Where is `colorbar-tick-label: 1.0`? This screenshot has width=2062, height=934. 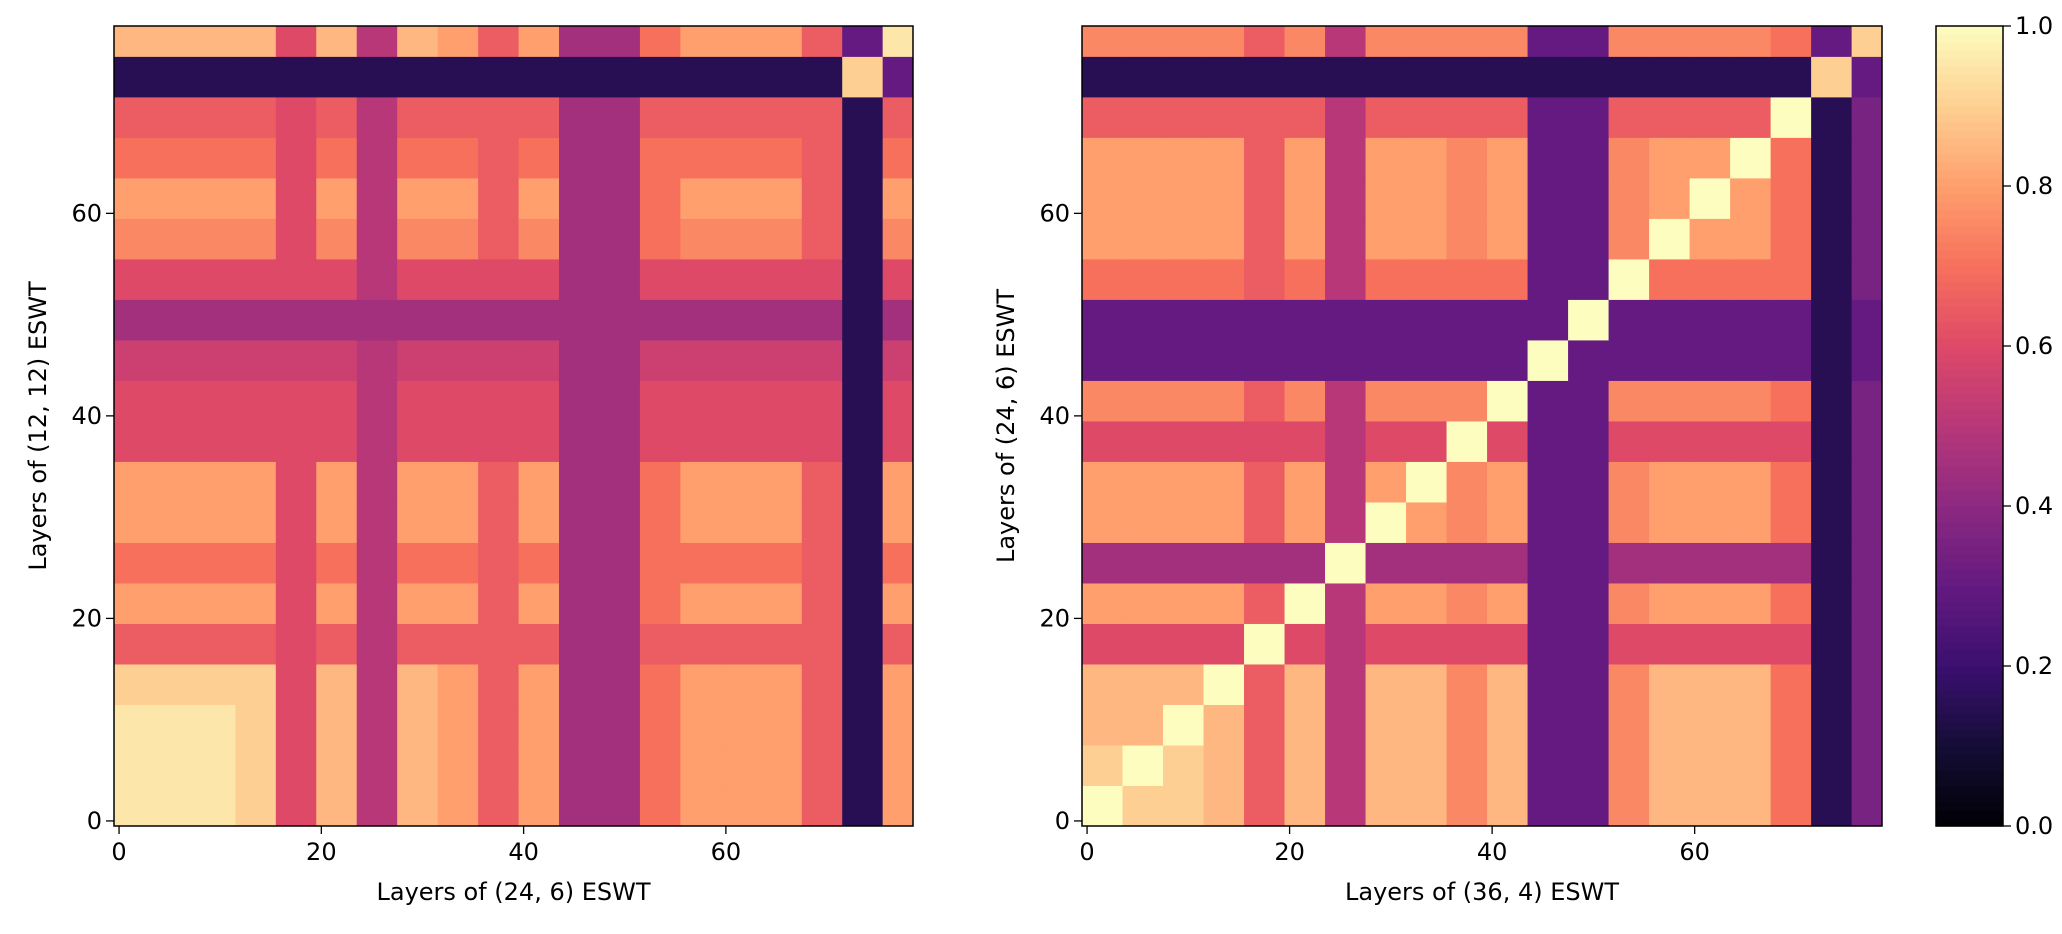 colorbar-tick-label: 1.0 is located at coordinates (2034, 26).